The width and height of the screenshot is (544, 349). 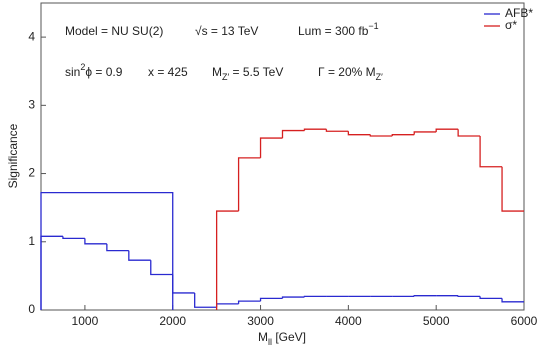 I want to click on annotation-part: Model = NU SU(2), so click(x=114, y=31).